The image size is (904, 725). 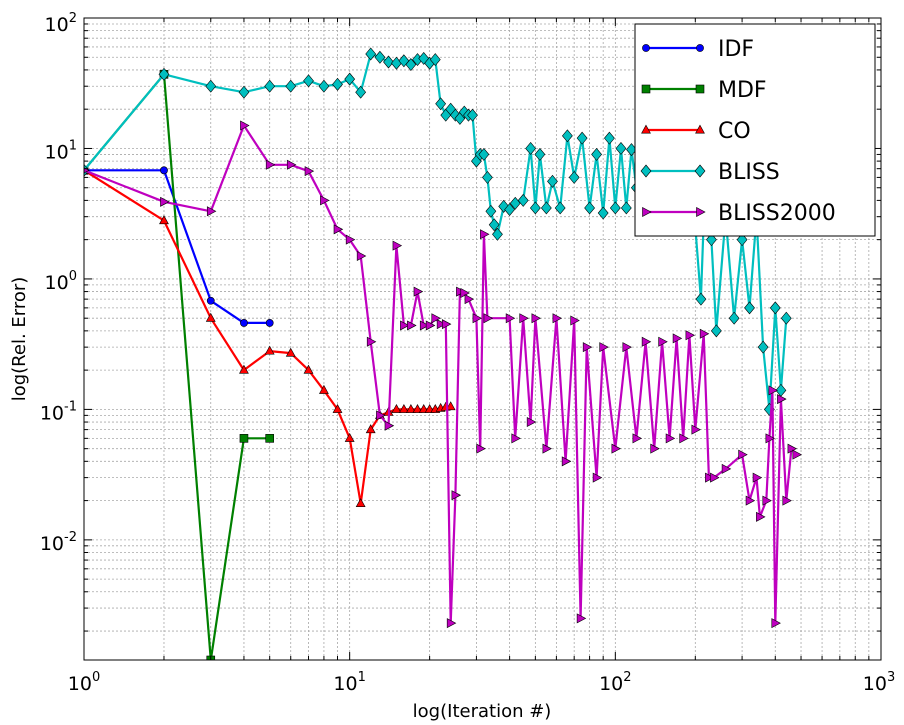 What do you see at coordinates (58, 411) in the screenshot?
I see `y-tick-label: 10⁻¹` at bounding box center [58, 411].